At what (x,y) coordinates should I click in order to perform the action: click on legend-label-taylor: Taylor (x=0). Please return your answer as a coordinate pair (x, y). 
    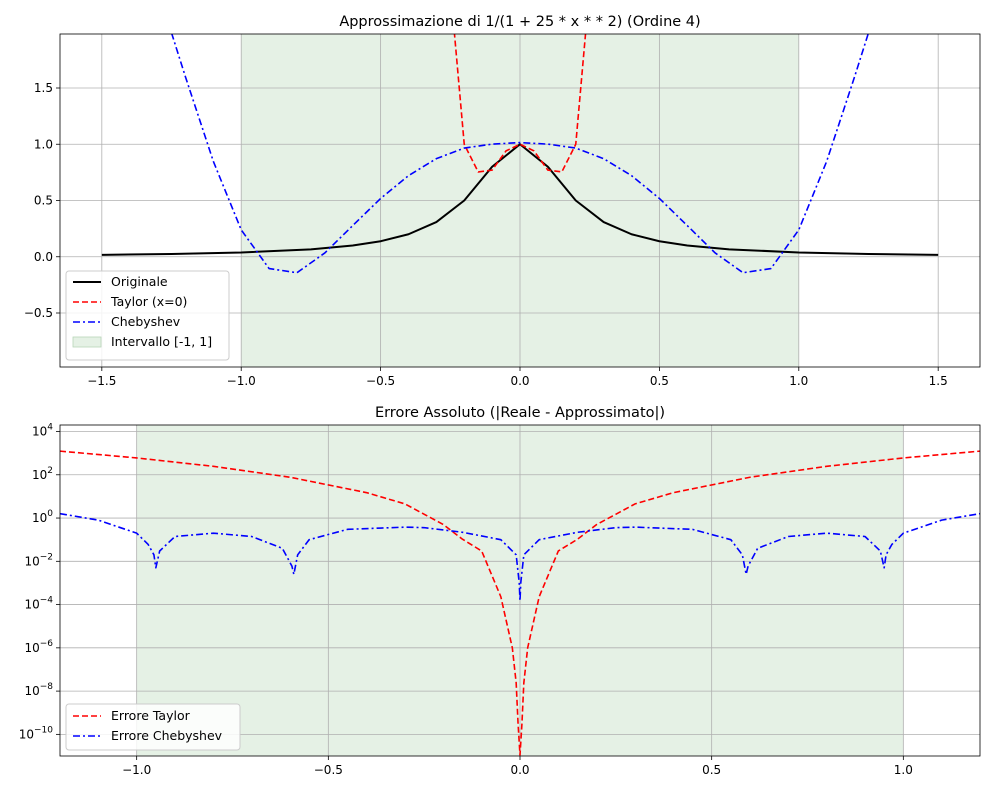
    Looking at the image, I should click on (148, 301).